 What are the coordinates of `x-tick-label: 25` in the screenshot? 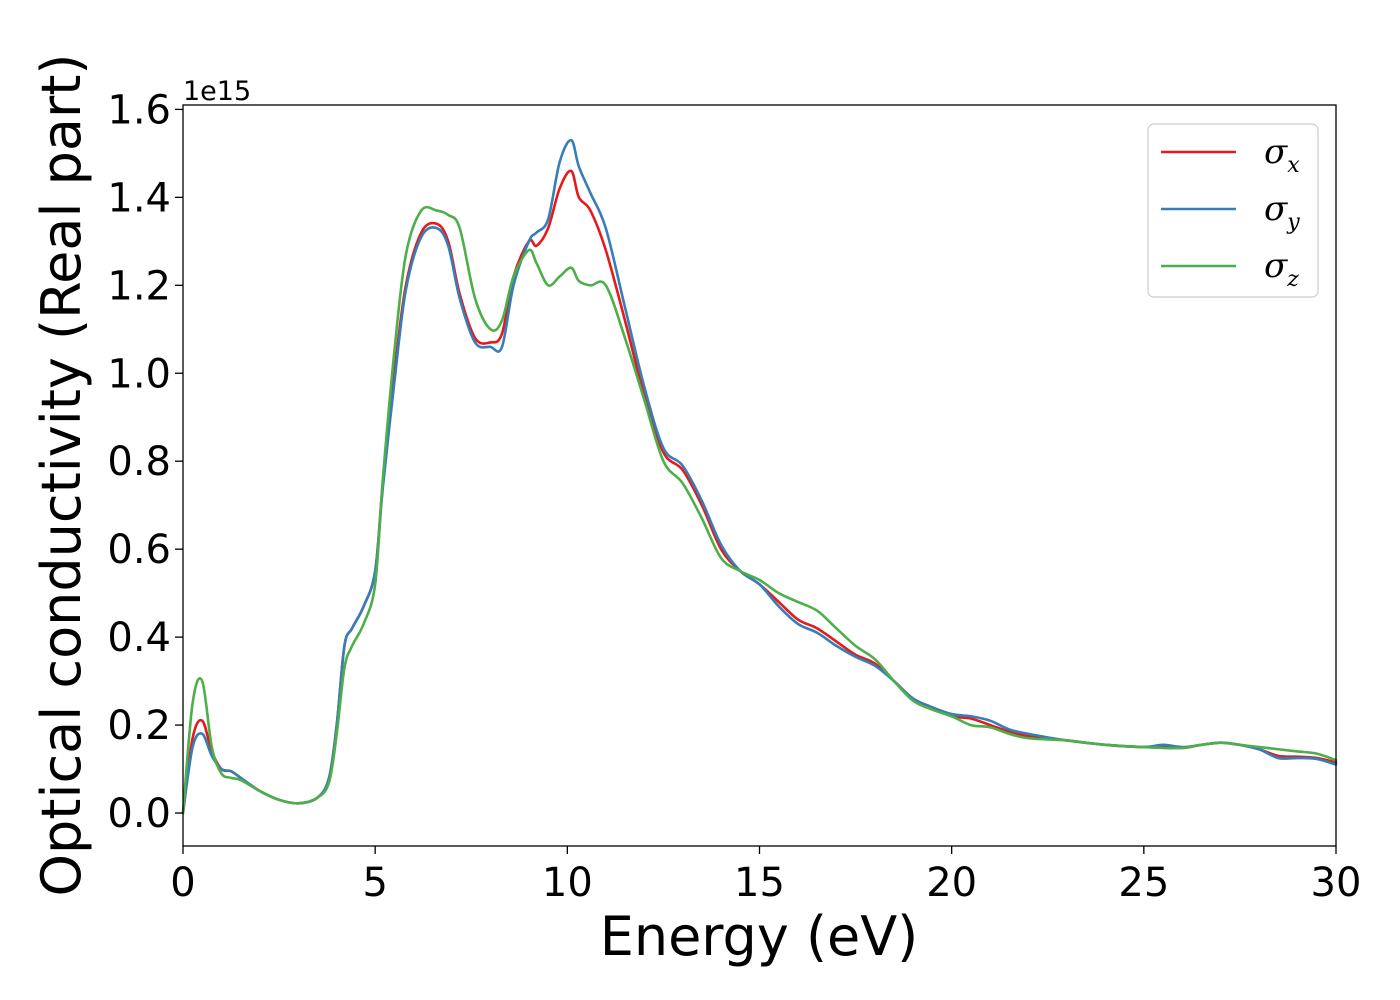 It's located at (1143, 883).